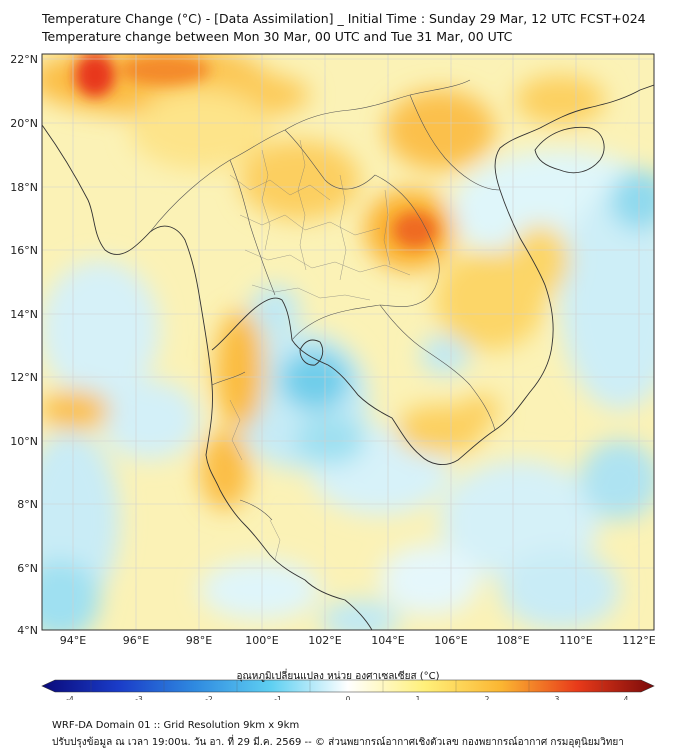  What do you see at coordinates (199, 640) in the screenshot?
I see `lon-tick-label: 98°E` at bounding box center [199, 640].